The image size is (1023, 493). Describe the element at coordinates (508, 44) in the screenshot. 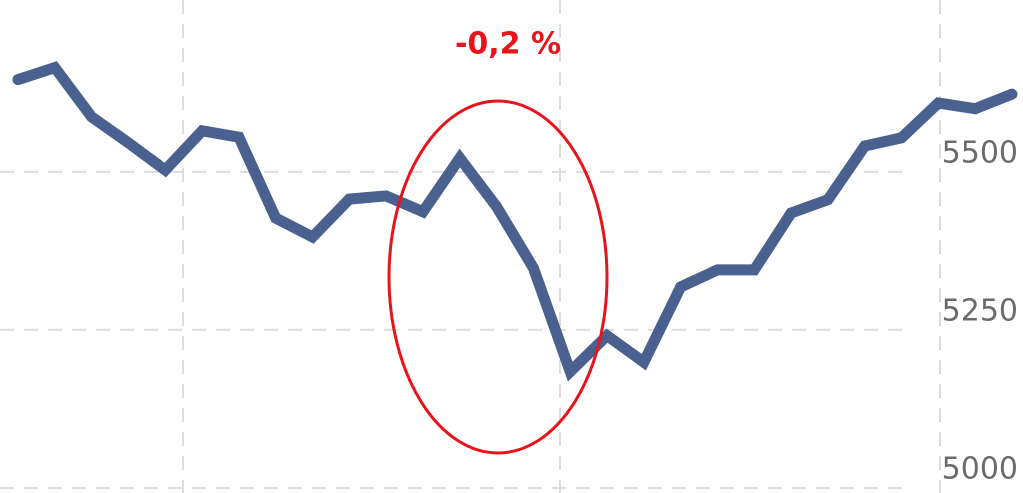

I see `annotation: -0,2 %` at that location.